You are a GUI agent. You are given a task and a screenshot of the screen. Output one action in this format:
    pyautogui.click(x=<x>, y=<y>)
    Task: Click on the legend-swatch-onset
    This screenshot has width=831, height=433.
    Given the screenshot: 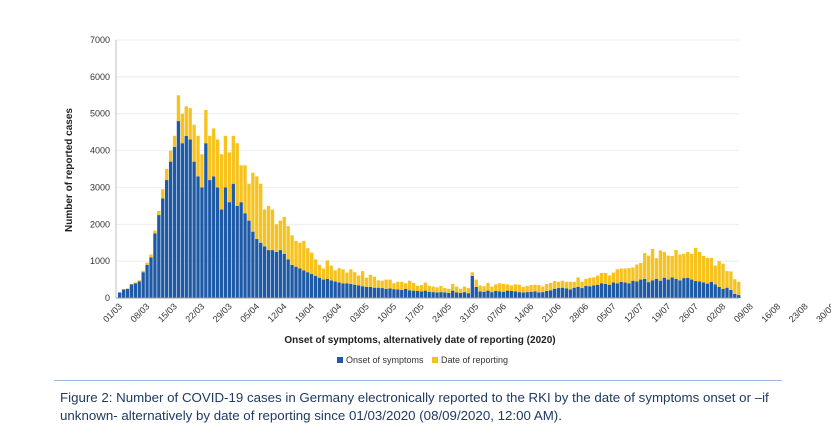 What is the action you would take?
    pyautogui.click(x=340, y=360)
    